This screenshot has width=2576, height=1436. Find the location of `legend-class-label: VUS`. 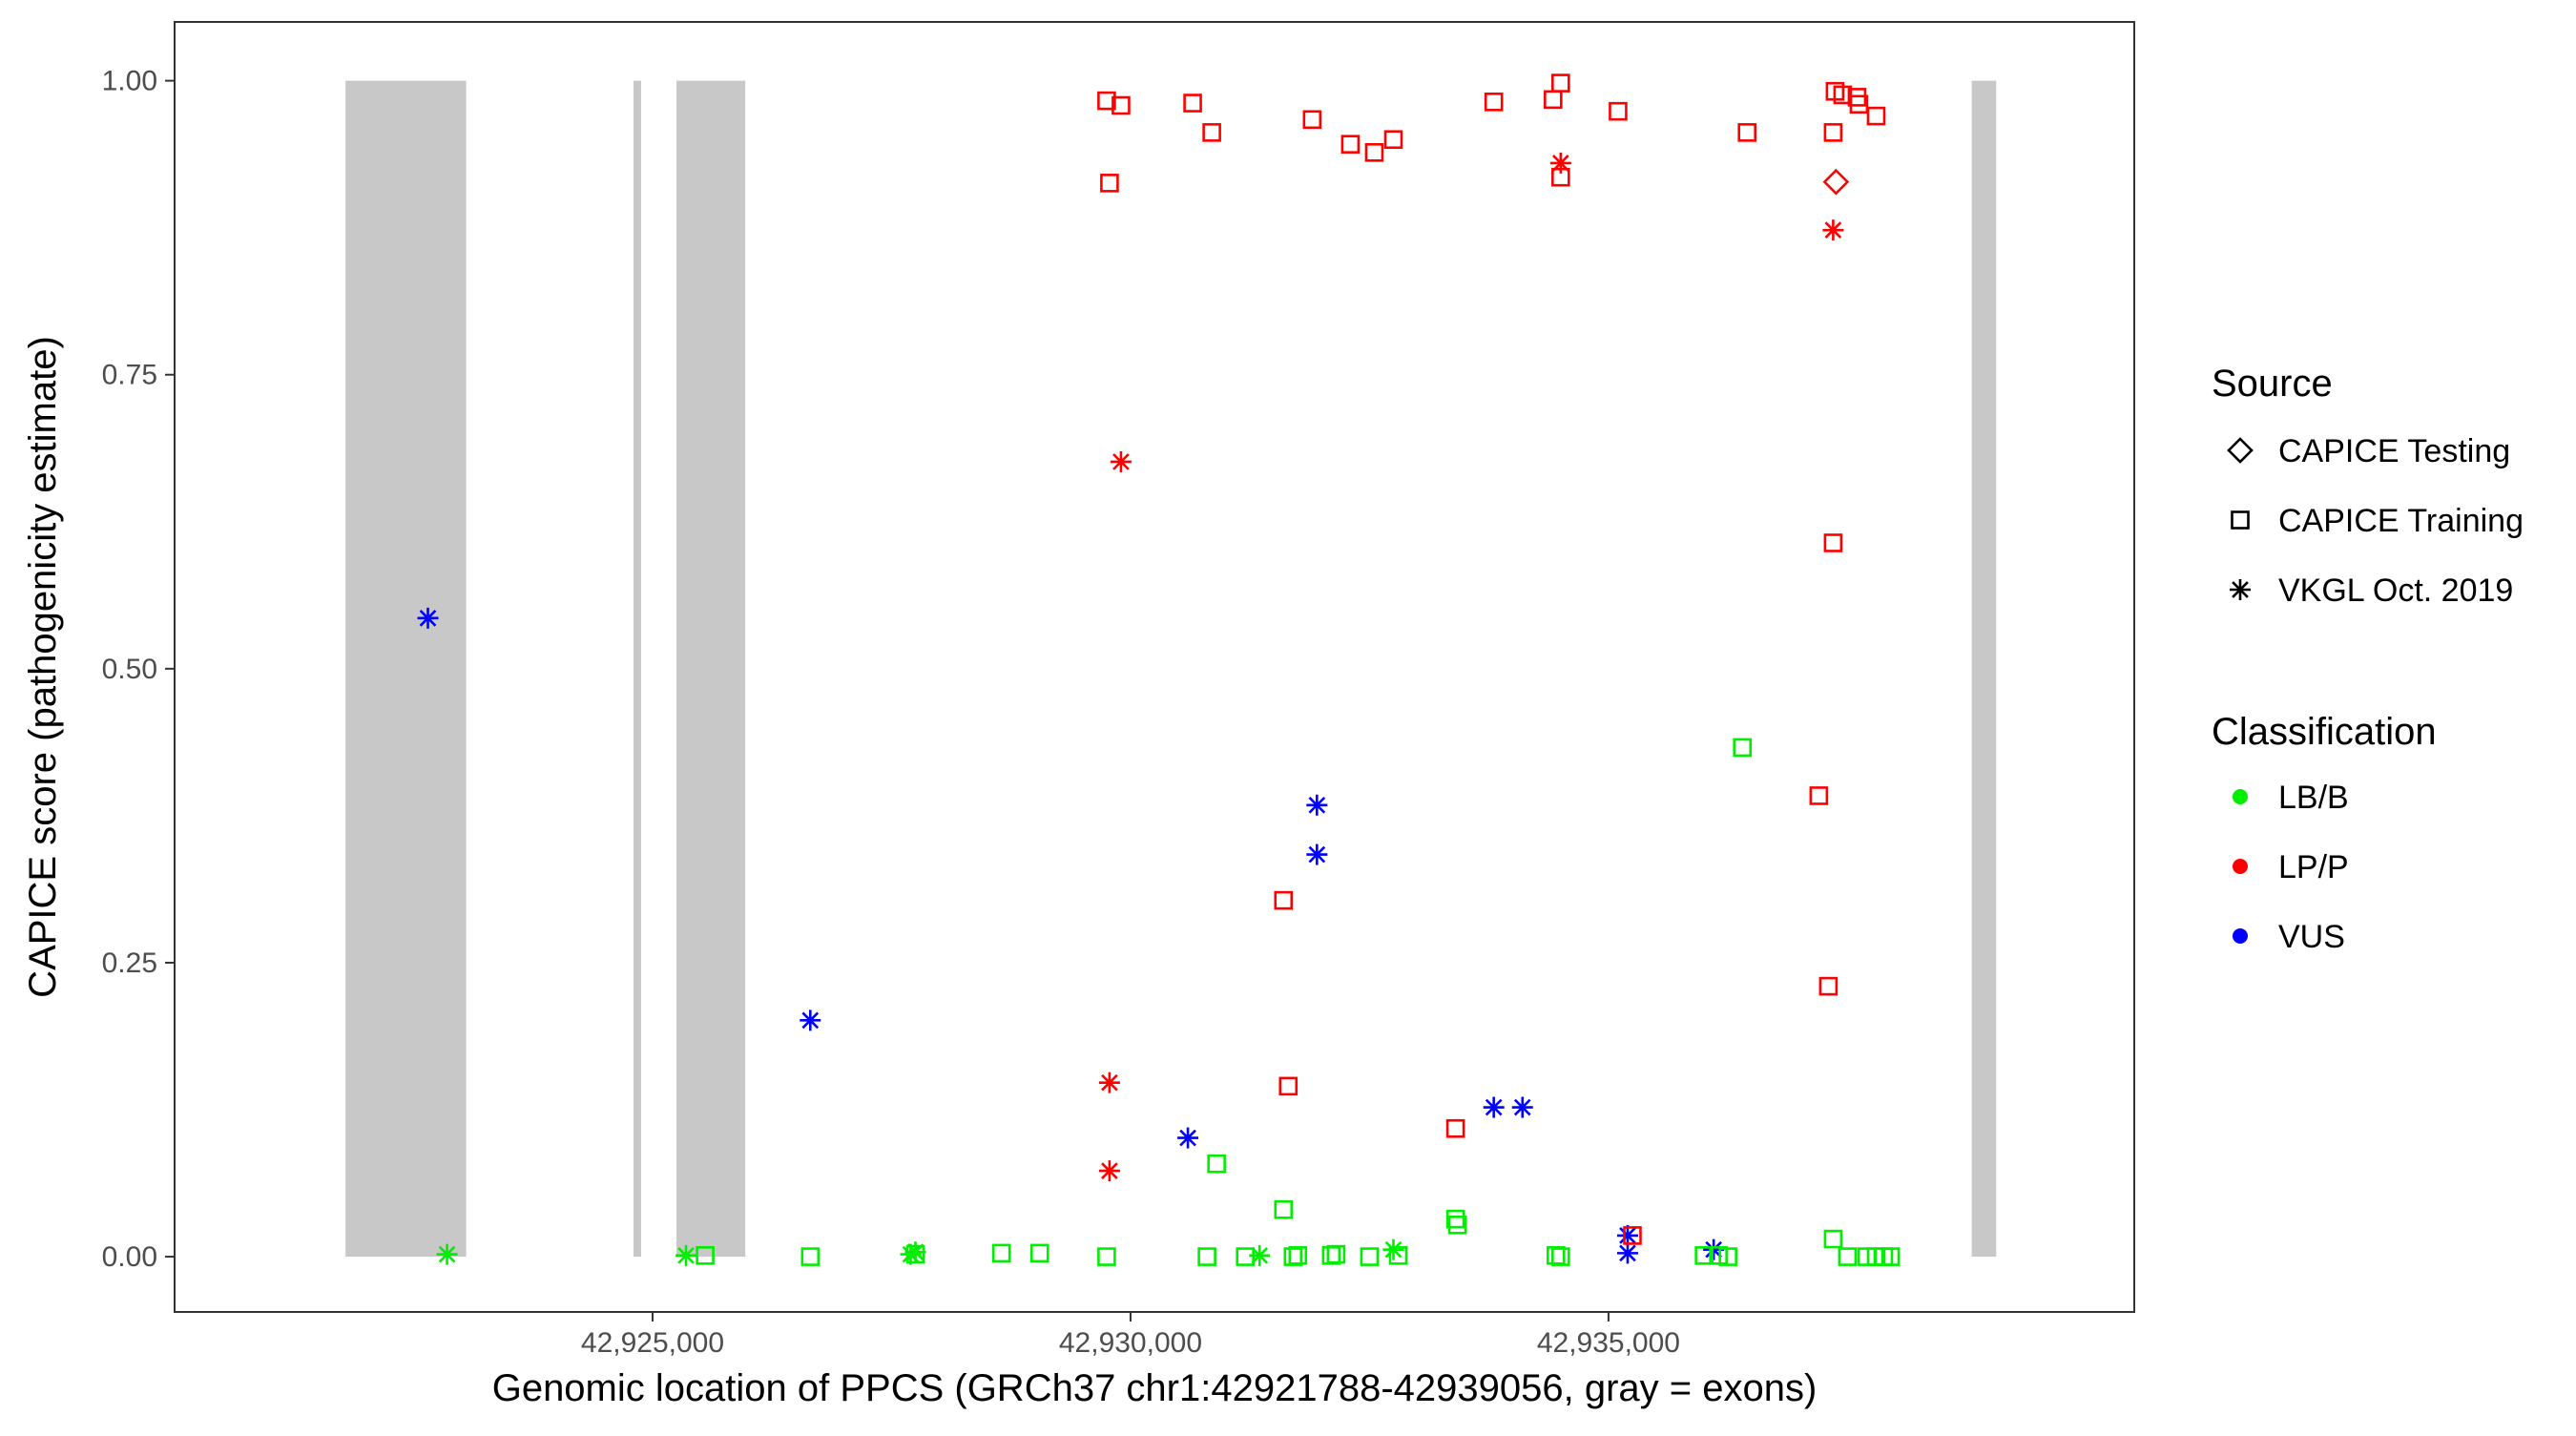

legend-class-label: VUS is located at coordinates (2311, 937).